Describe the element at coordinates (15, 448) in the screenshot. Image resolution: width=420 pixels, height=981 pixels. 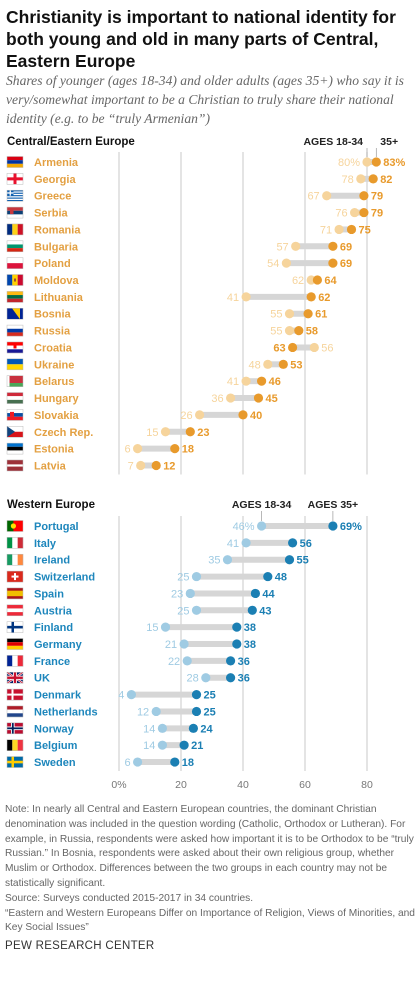
I see `estonia-flag-icon` at that location.